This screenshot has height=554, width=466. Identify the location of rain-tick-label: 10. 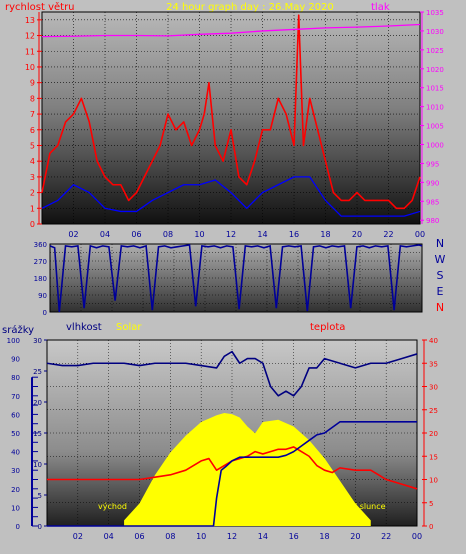
(15, 508).